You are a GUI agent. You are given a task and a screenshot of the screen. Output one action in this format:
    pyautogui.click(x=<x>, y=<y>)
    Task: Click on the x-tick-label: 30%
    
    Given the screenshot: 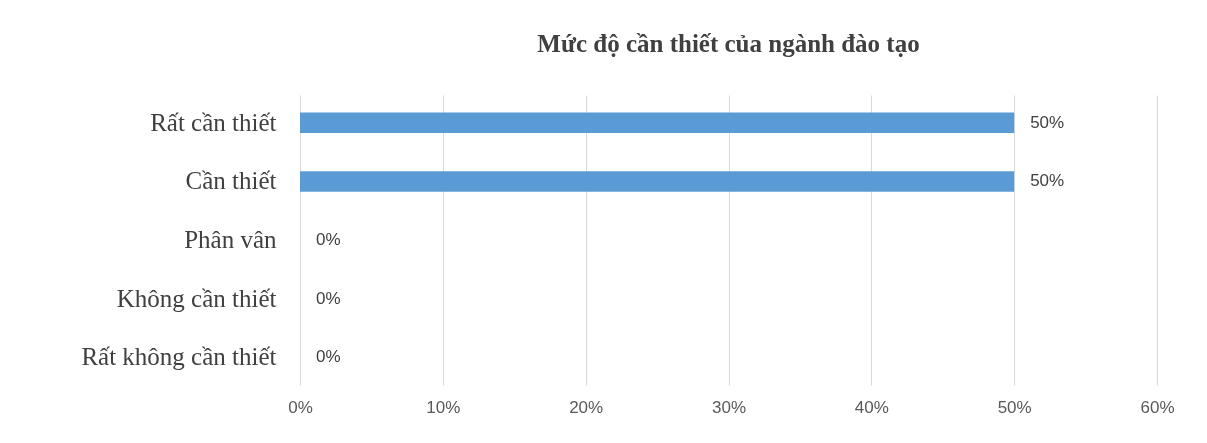 What is the action you would take?
    pyautogui.click(x=729, y=407)
    